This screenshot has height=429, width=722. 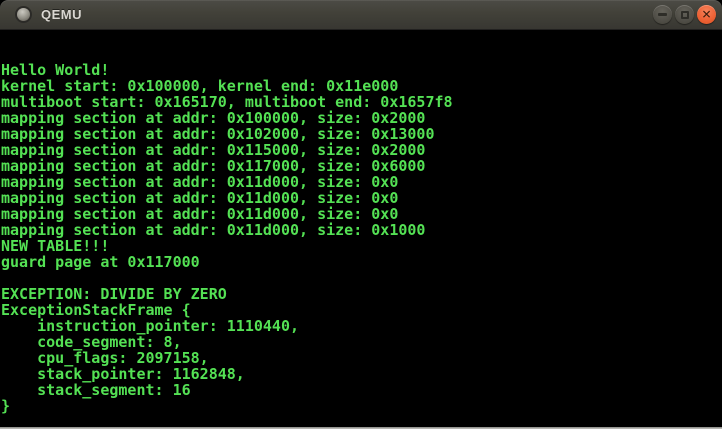 I want to click on window-controls: ✕, so click(x=684, y=14).